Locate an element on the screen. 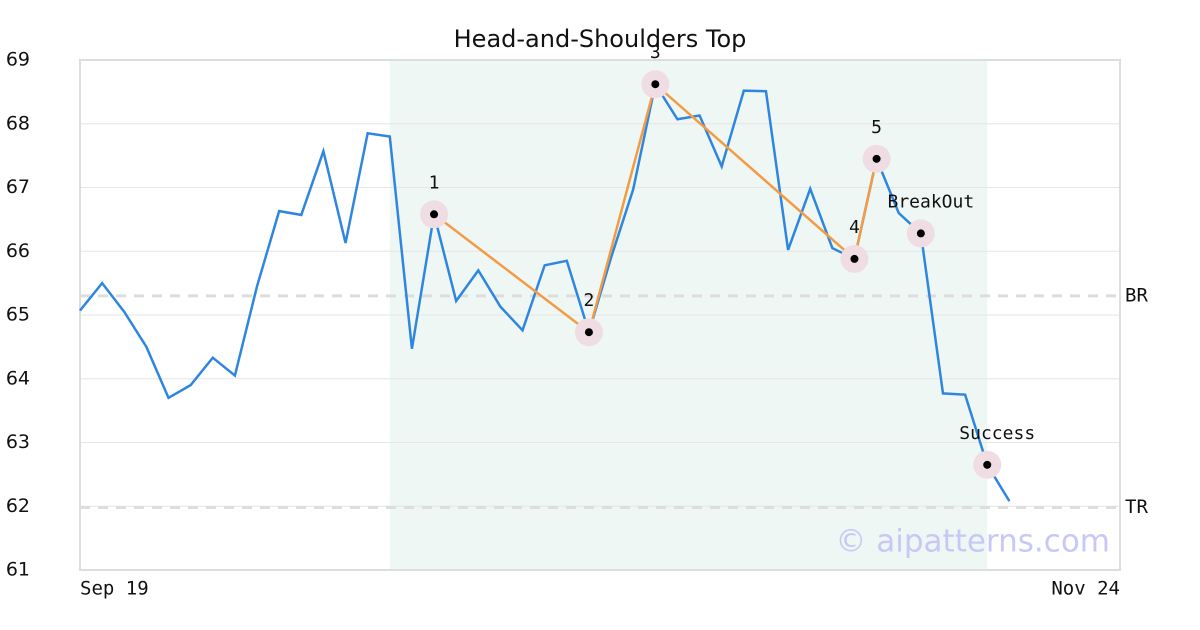 This screenshot has width=1200, height=630. y-tick-label: 69 is located at coordinates (18, 60).